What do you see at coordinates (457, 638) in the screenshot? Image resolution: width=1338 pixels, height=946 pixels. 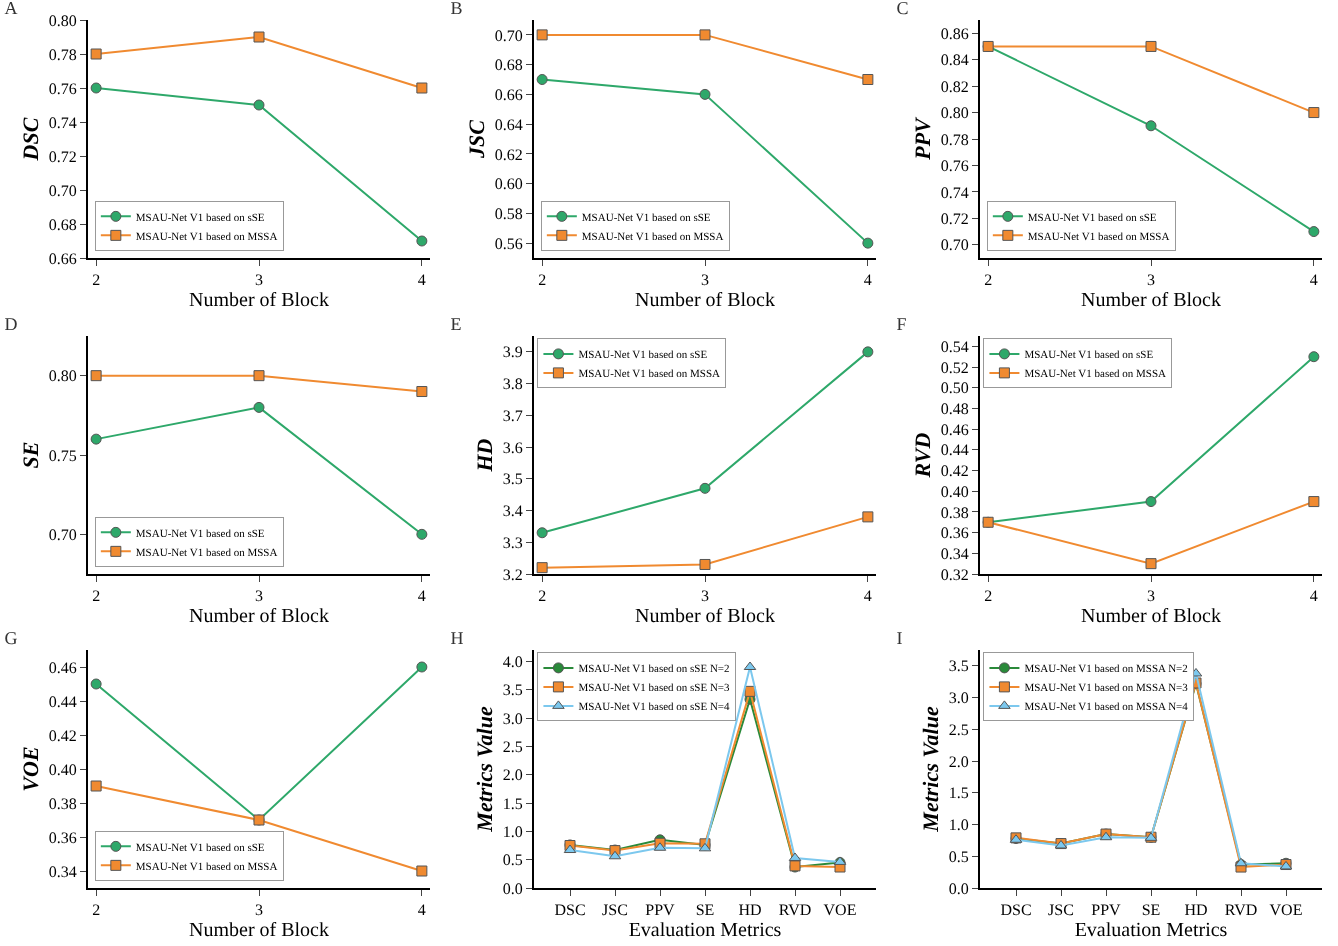 I see `chart-title: H` at bounding box center [457, 638].